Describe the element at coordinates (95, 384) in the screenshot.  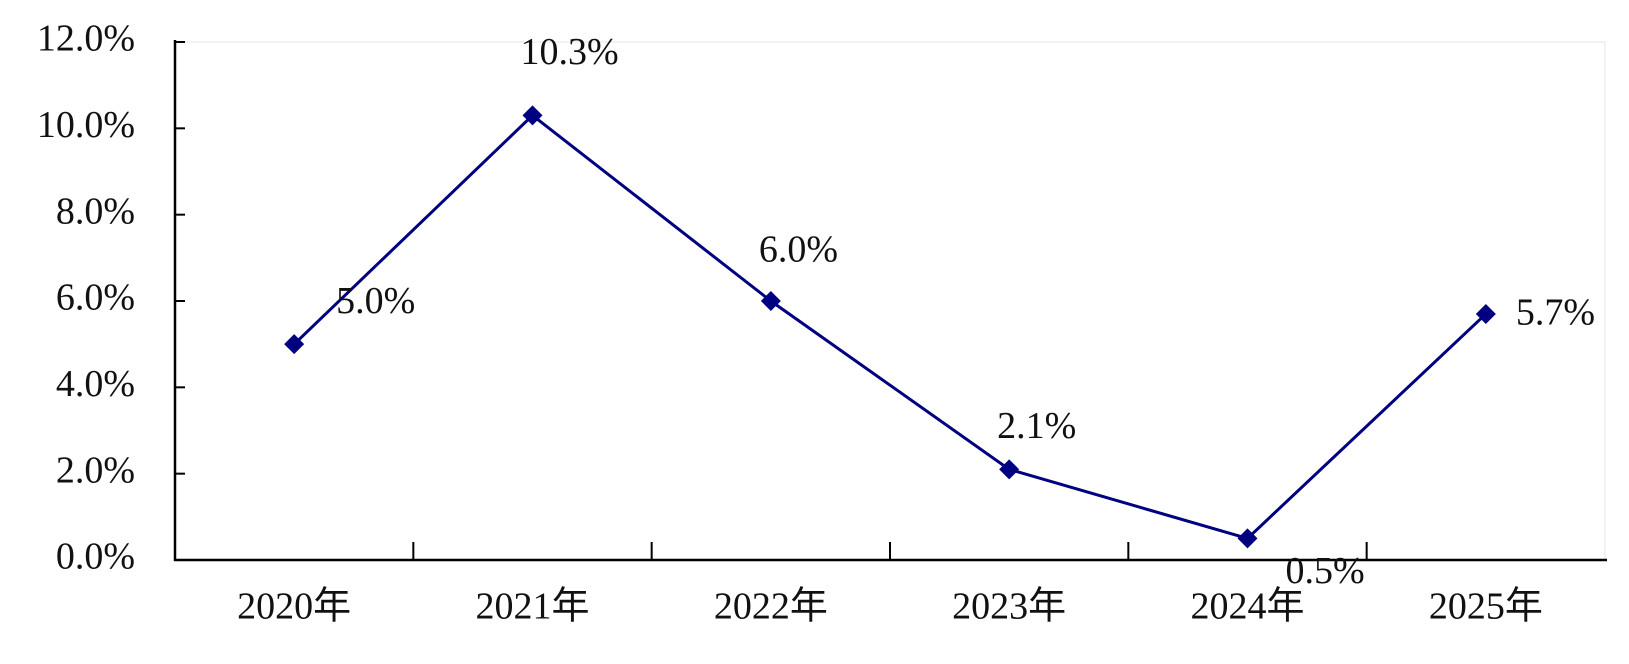
I see `y-tick-label: 4.0%` at that location.